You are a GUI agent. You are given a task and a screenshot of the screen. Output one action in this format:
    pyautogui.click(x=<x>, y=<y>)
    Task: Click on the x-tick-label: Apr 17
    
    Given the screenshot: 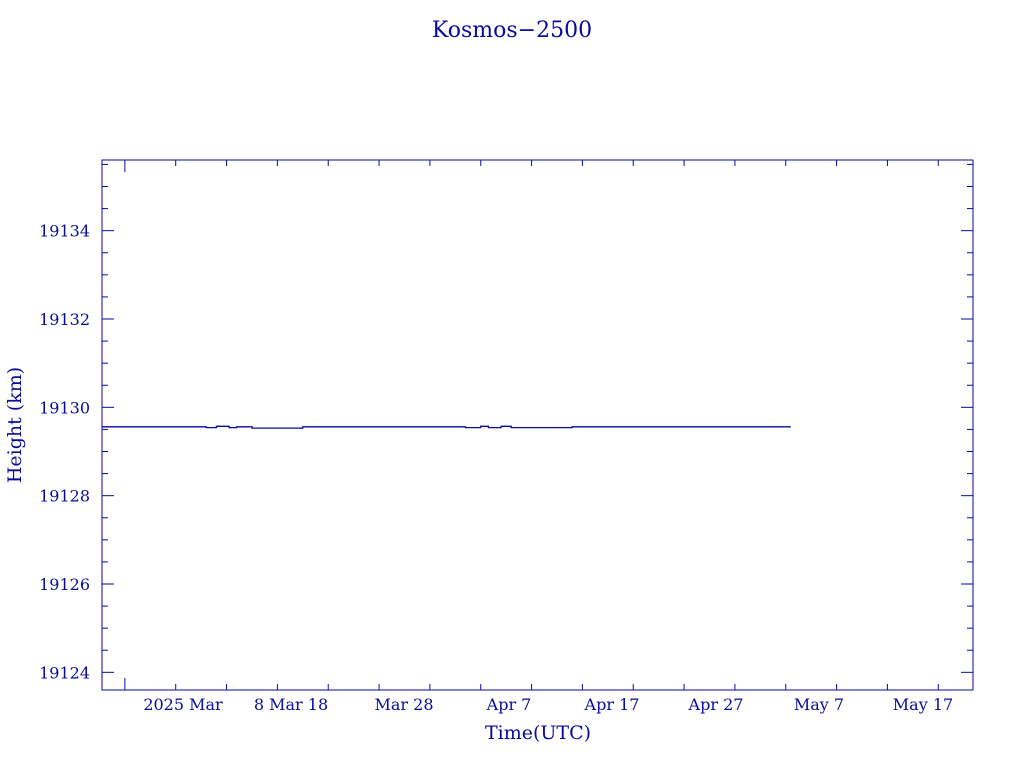 What is the action you would take?
    pyautogui.click(x=612, y=704)
    